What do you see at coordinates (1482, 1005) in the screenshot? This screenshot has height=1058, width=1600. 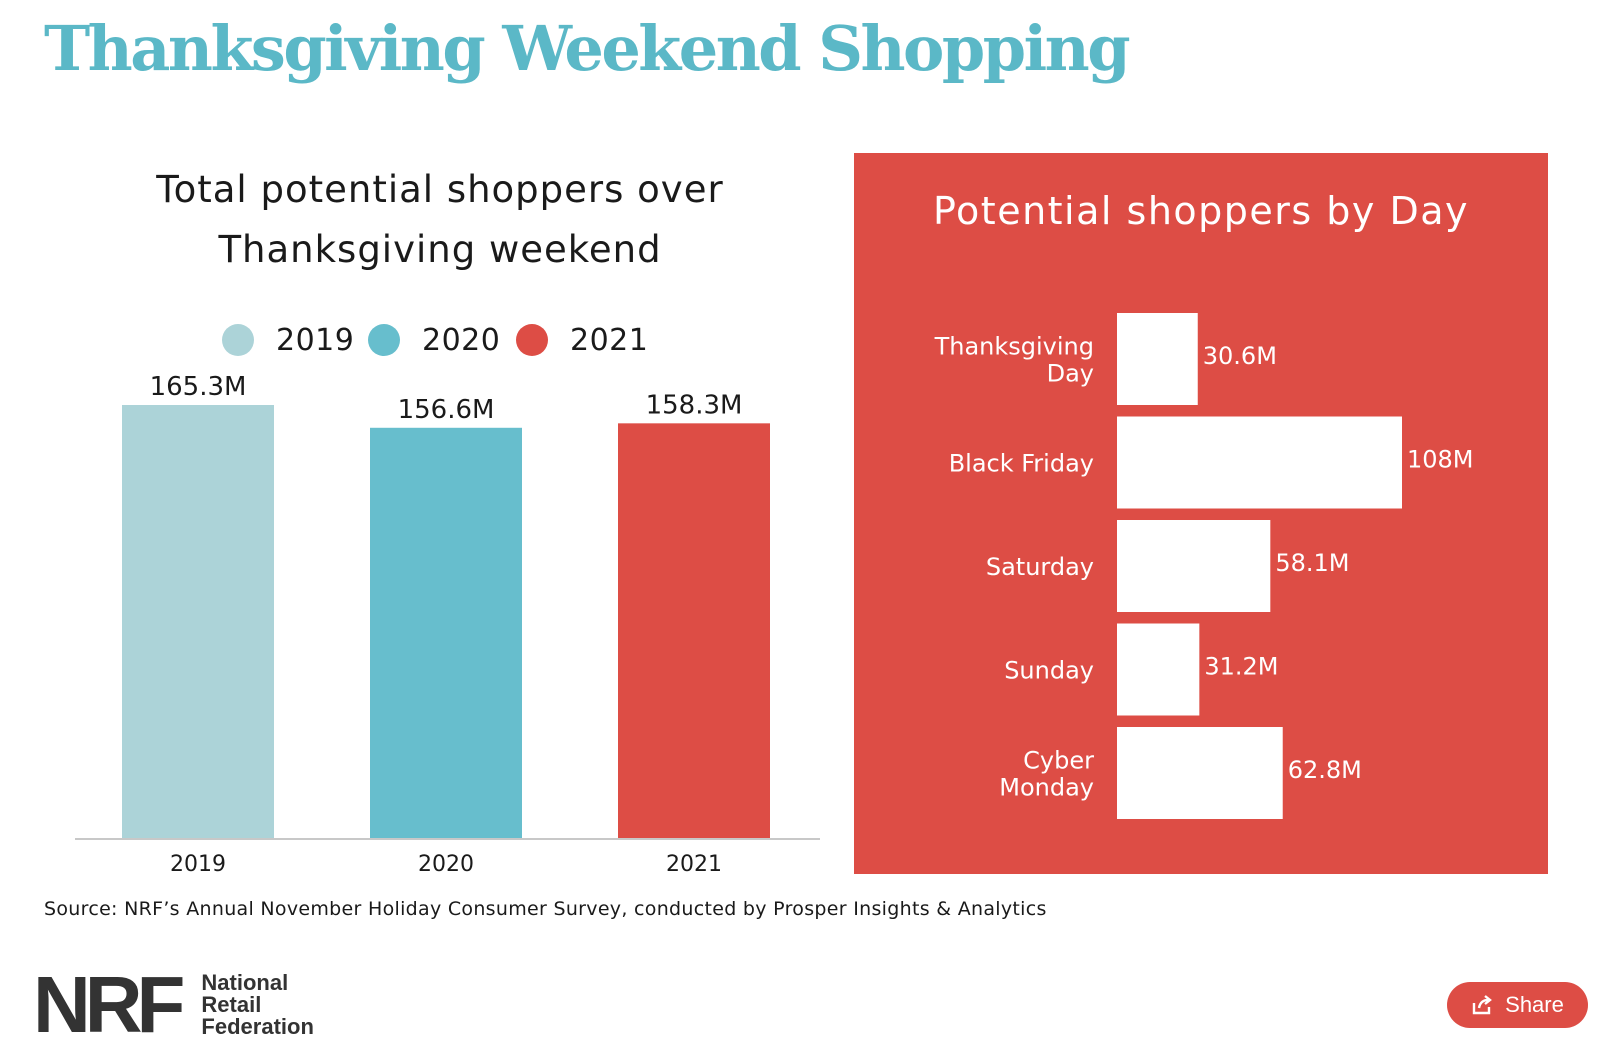 I see `share-icon` at bounding box center [1482, 1005].